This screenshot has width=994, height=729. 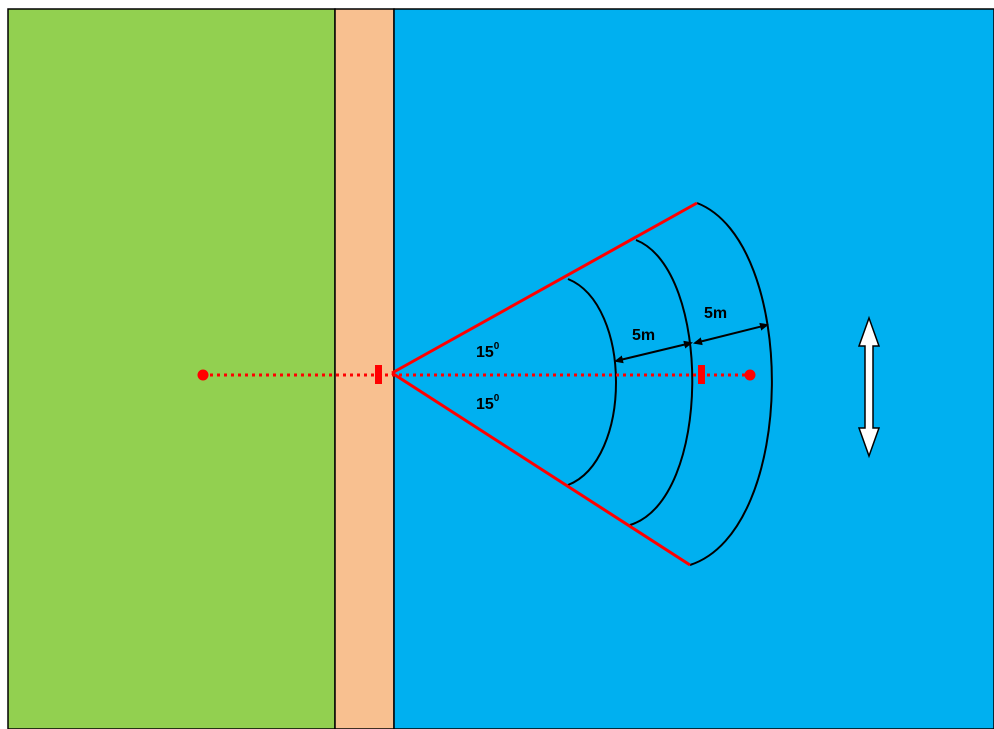 What do you see at coordinates (544, 288) in the screenshot?
I see `fan-upper-line` at bounding box center [544, 288].